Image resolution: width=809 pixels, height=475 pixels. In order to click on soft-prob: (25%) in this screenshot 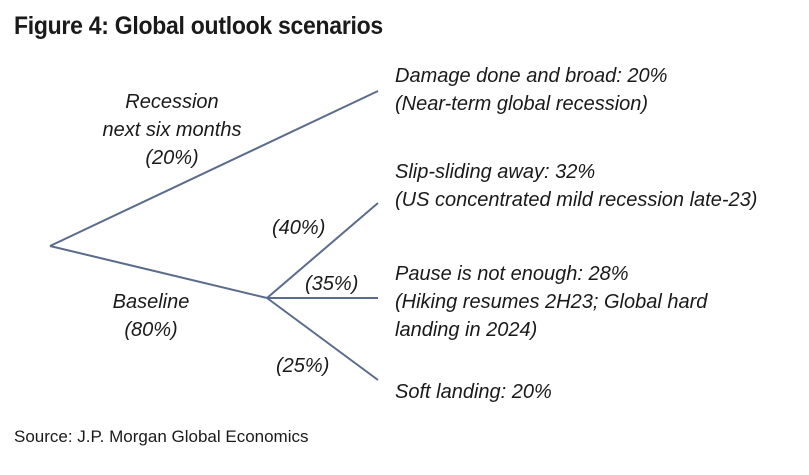, I will do `click(303, 366)`.